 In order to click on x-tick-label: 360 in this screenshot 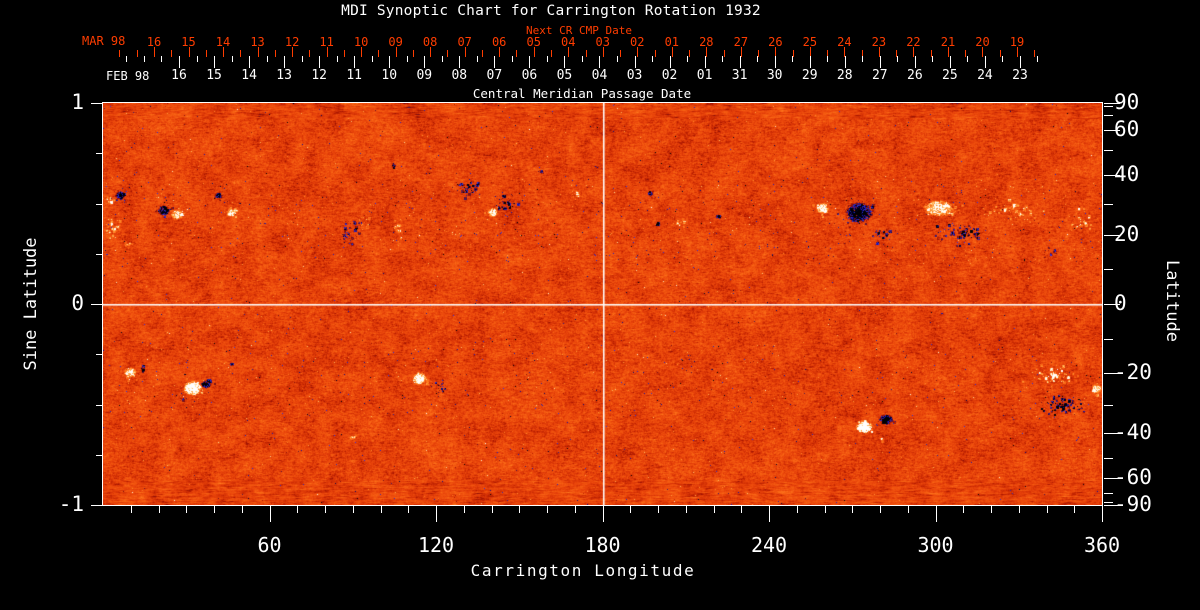, I will do `click(1102, 545)`.